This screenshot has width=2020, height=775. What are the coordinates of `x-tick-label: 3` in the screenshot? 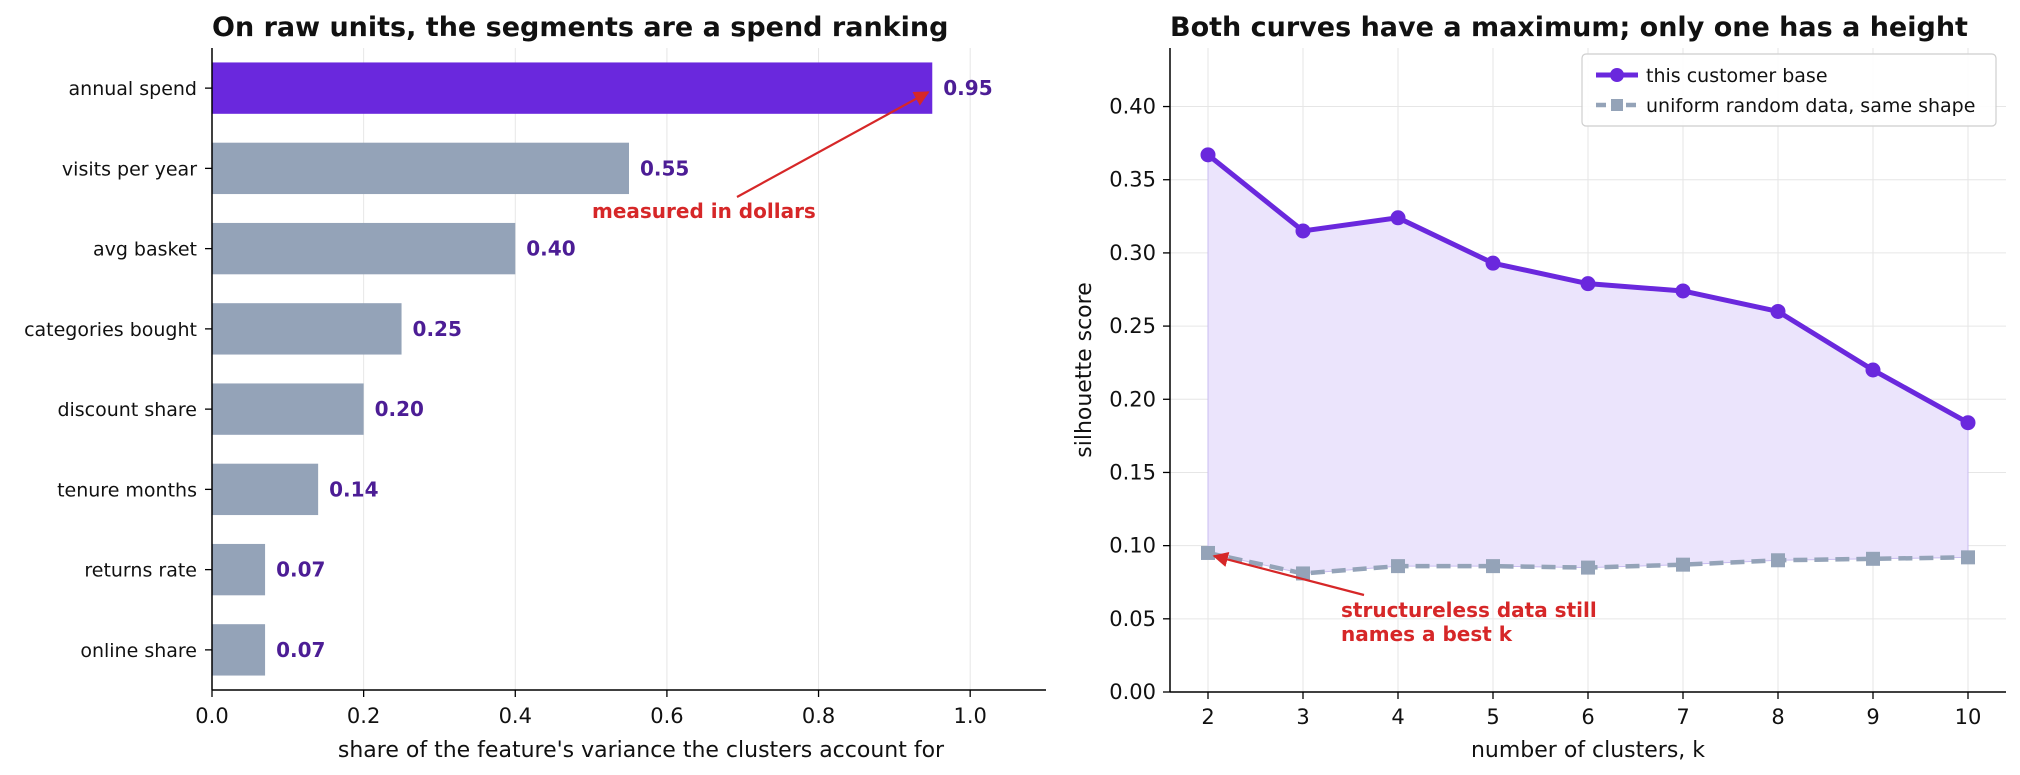 It's located at (1302, 717).